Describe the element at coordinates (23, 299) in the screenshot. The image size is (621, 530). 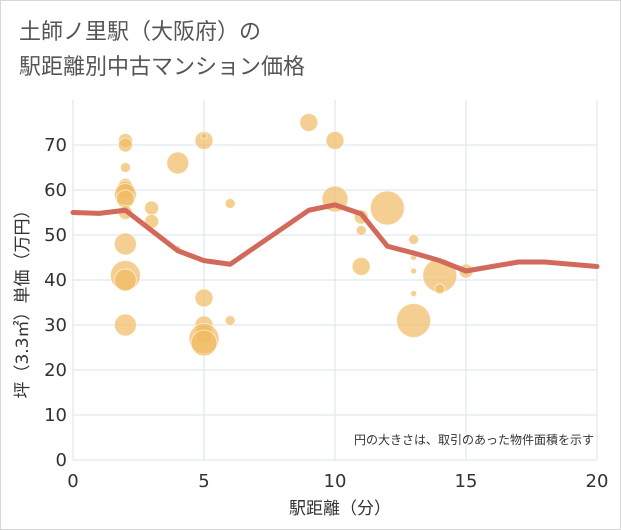
I see `y-axis-title: 坪（3.3㎡）単価（万円）` at that location.